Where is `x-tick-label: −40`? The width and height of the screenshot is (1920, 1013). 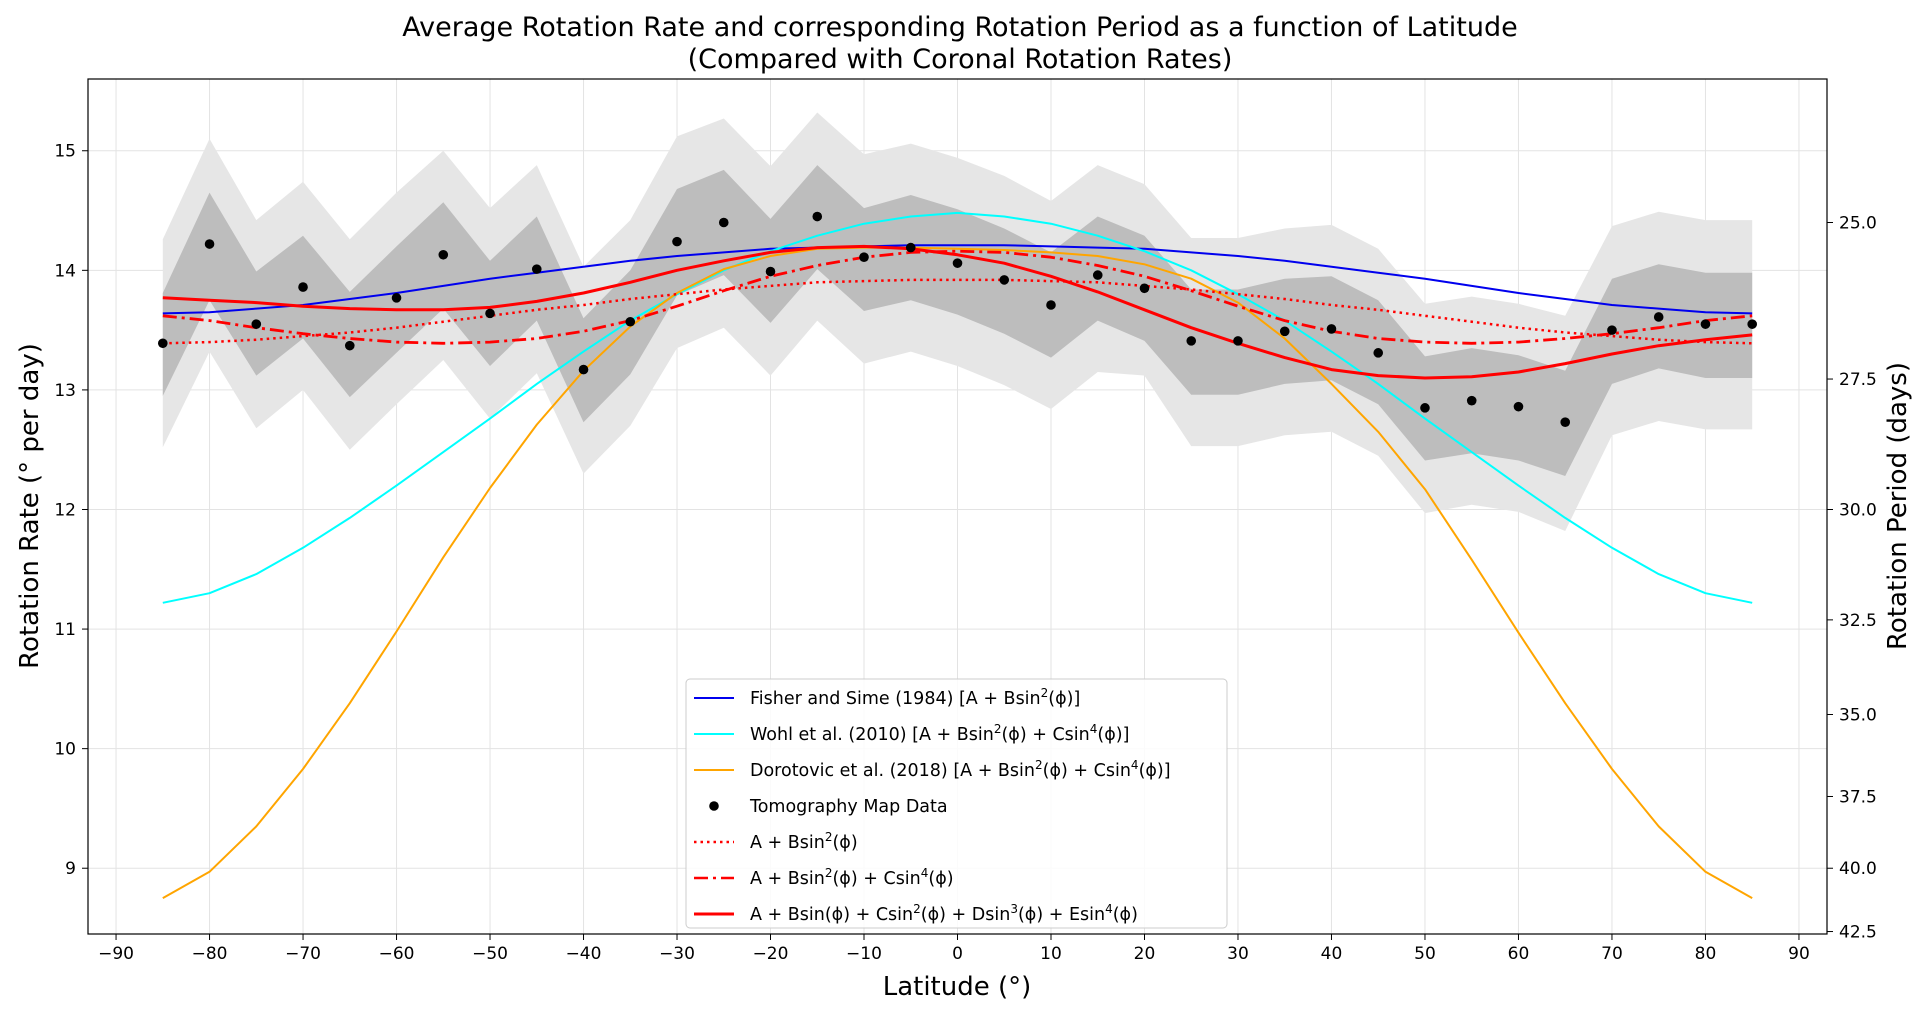 x-tick-label: −40 is located at coordinates (584, 954).